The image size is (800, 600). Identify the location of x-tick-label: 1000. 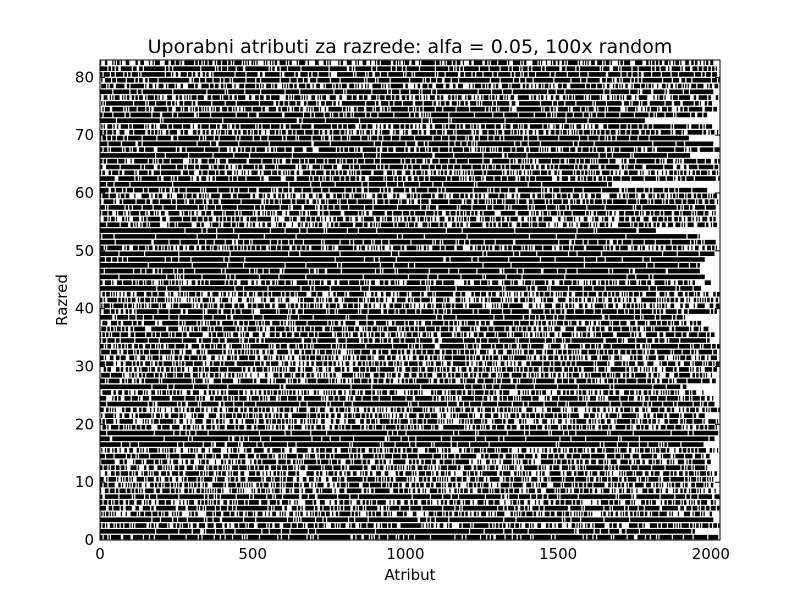
(405, 554).